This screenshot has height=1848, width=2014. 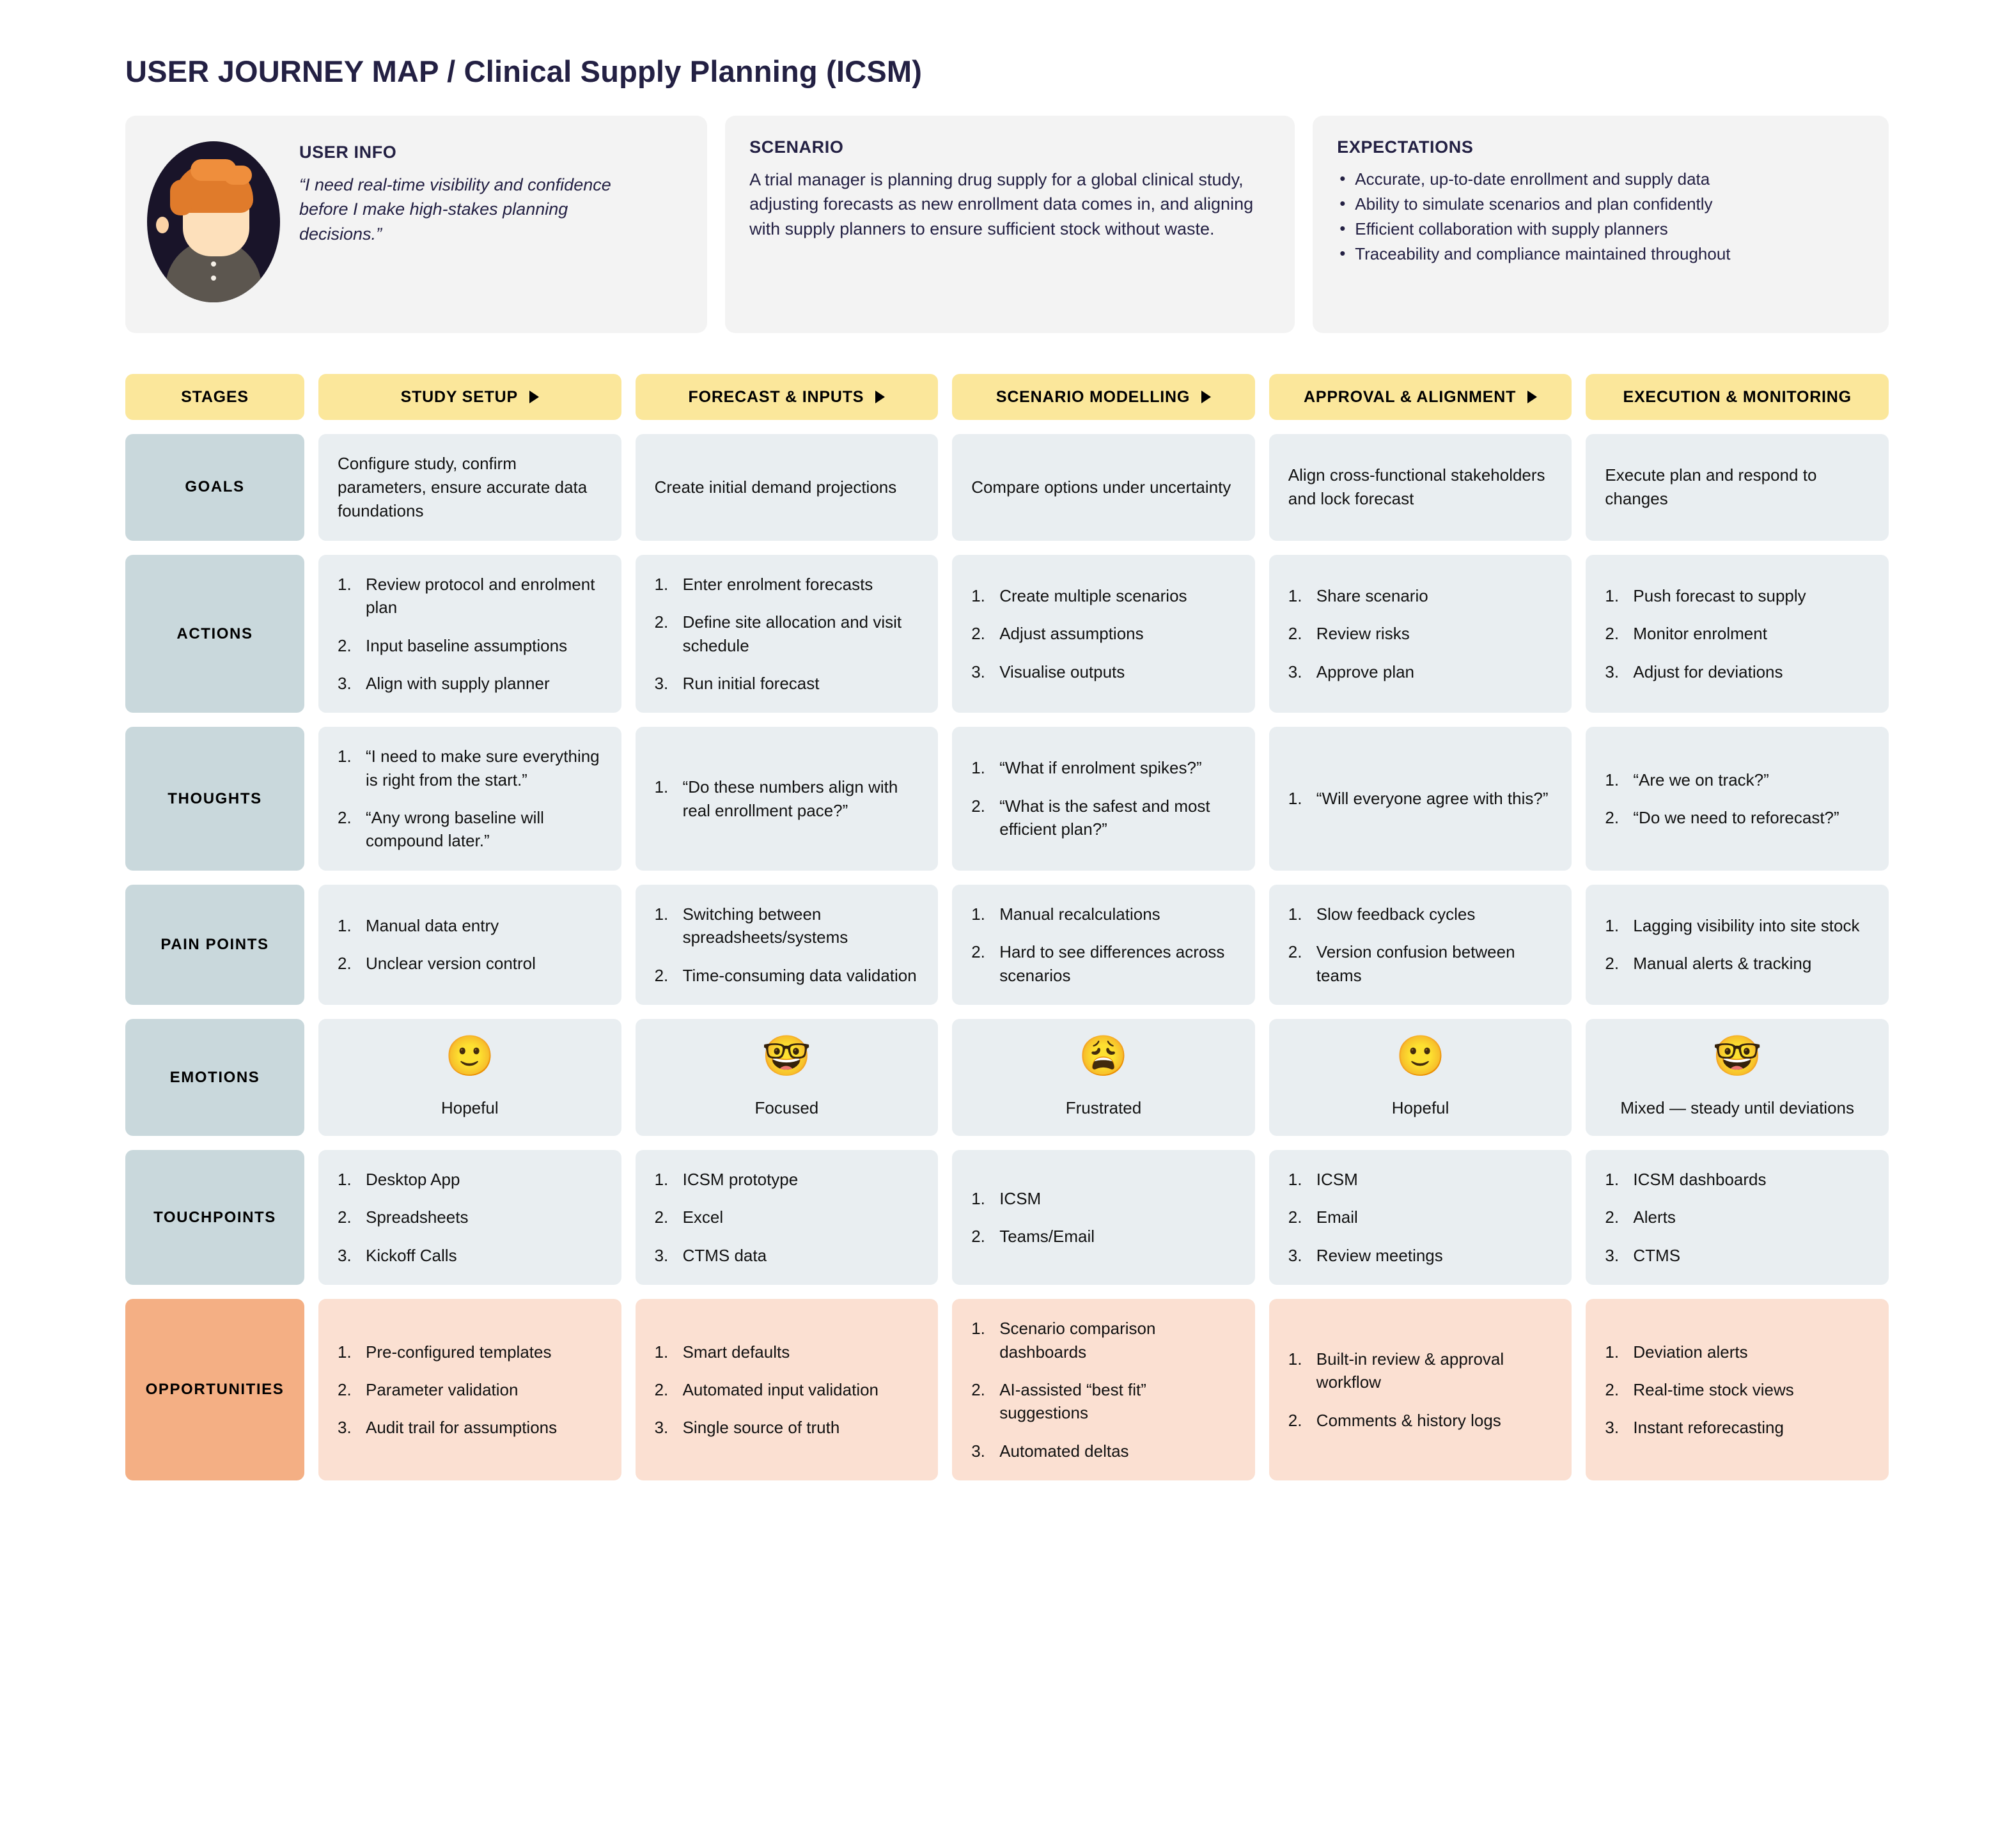 What do you see at coordinates (776, 396) in the screenshot?
I see `stage-label: FORECAST & INPUTS` at bounding box center [776, 396].